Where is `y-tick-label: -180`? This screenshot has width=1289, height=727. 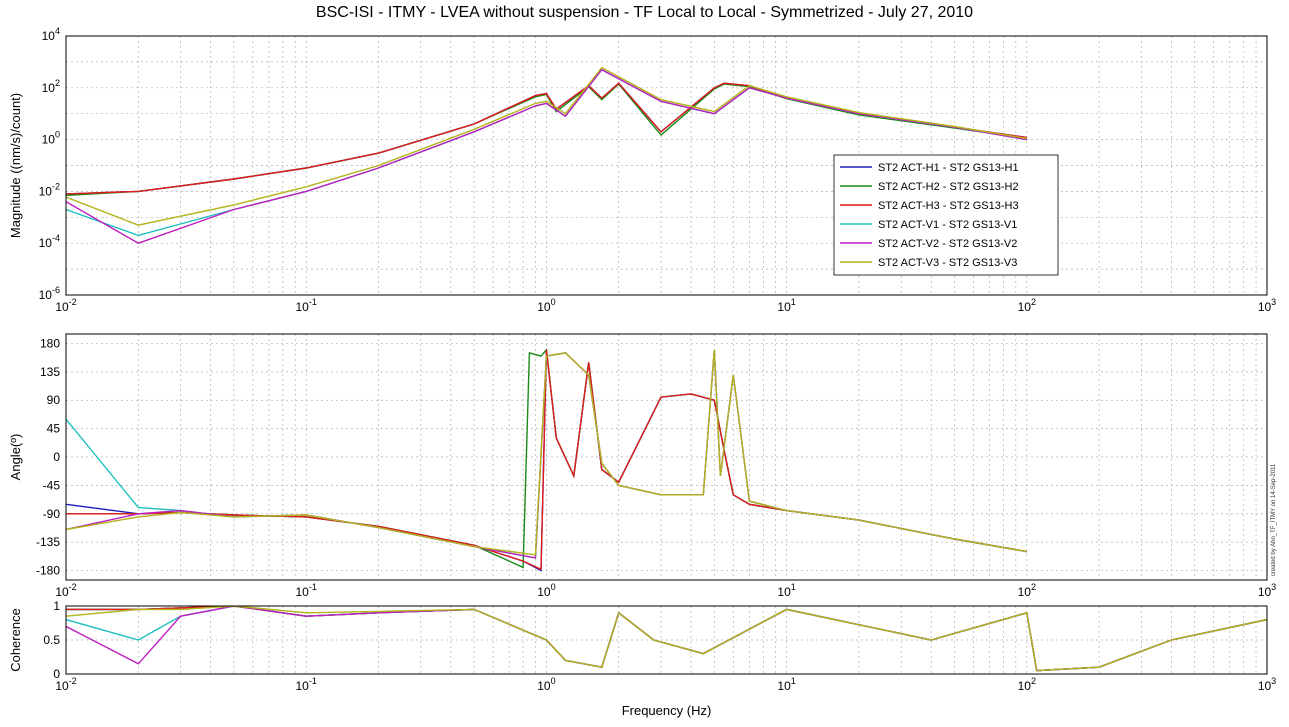 y-tick-label: -180 is located at coordinates (48, 571).